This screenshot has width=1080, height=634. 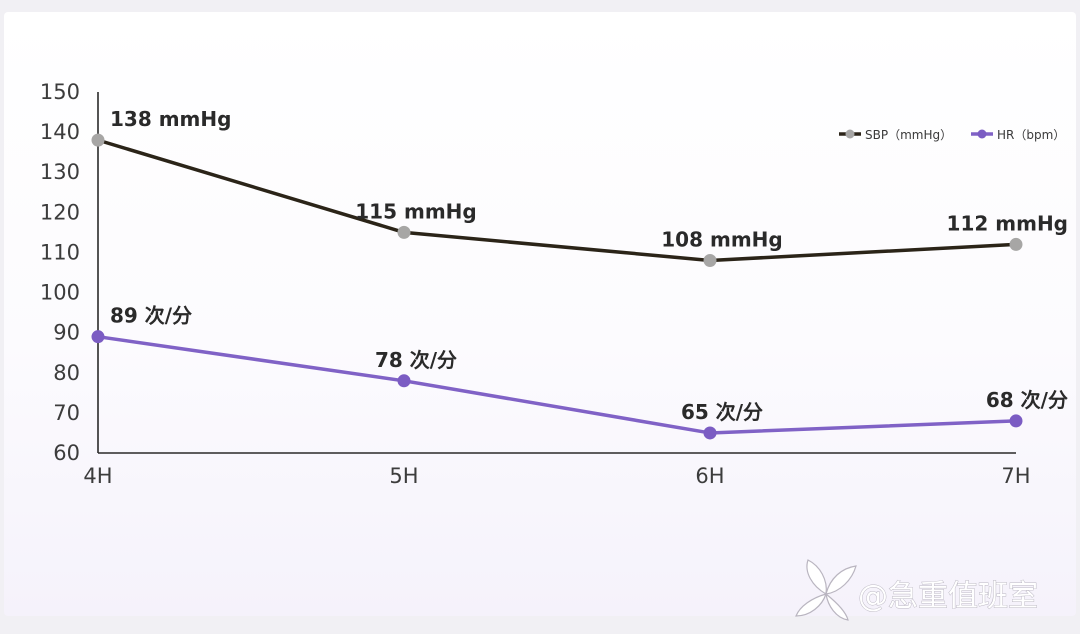 What do you see at coordinates (416, 360) in the screenshot?
I see `hr-data-label-5h: 78 次/分` at bounding box center [416, 360].